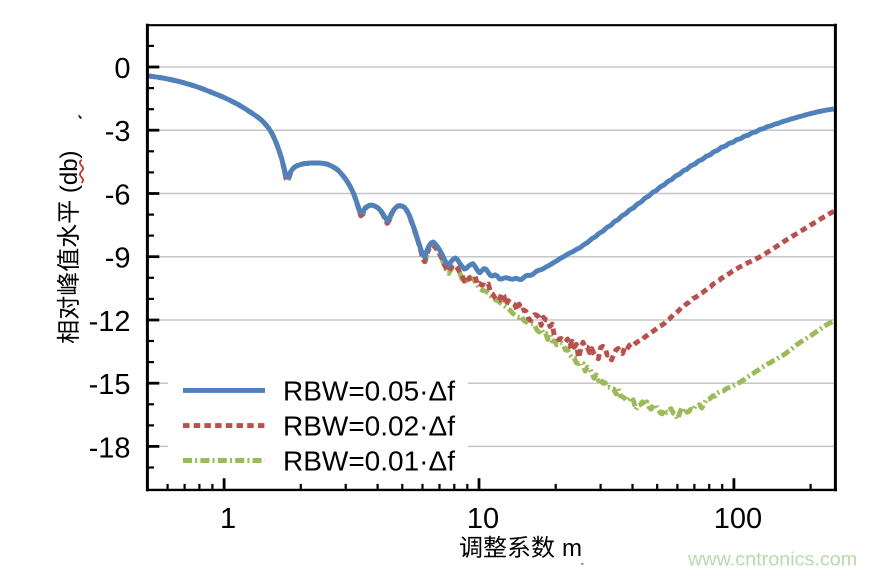 The image size is (874, 574). What do you see at coordinates (122, 69) in the screenshot?
I see `svg-text: 0` at bounding box center [122, 69].